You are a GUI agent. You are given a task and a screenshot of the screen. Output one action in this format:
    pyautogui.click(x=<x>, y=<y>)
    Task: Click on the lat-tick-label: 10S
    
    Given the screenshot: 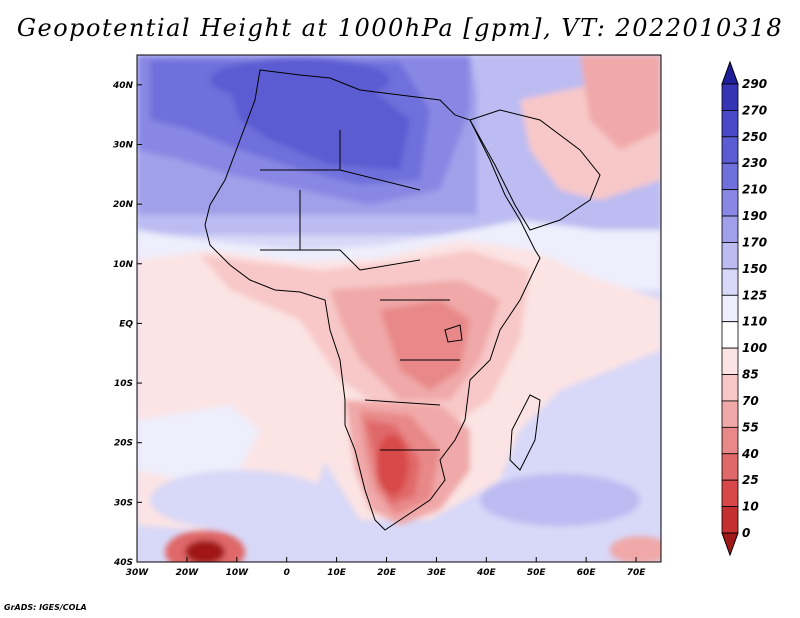 What is the action you would take?
    pyautogui.click(x=123, y=384)
    